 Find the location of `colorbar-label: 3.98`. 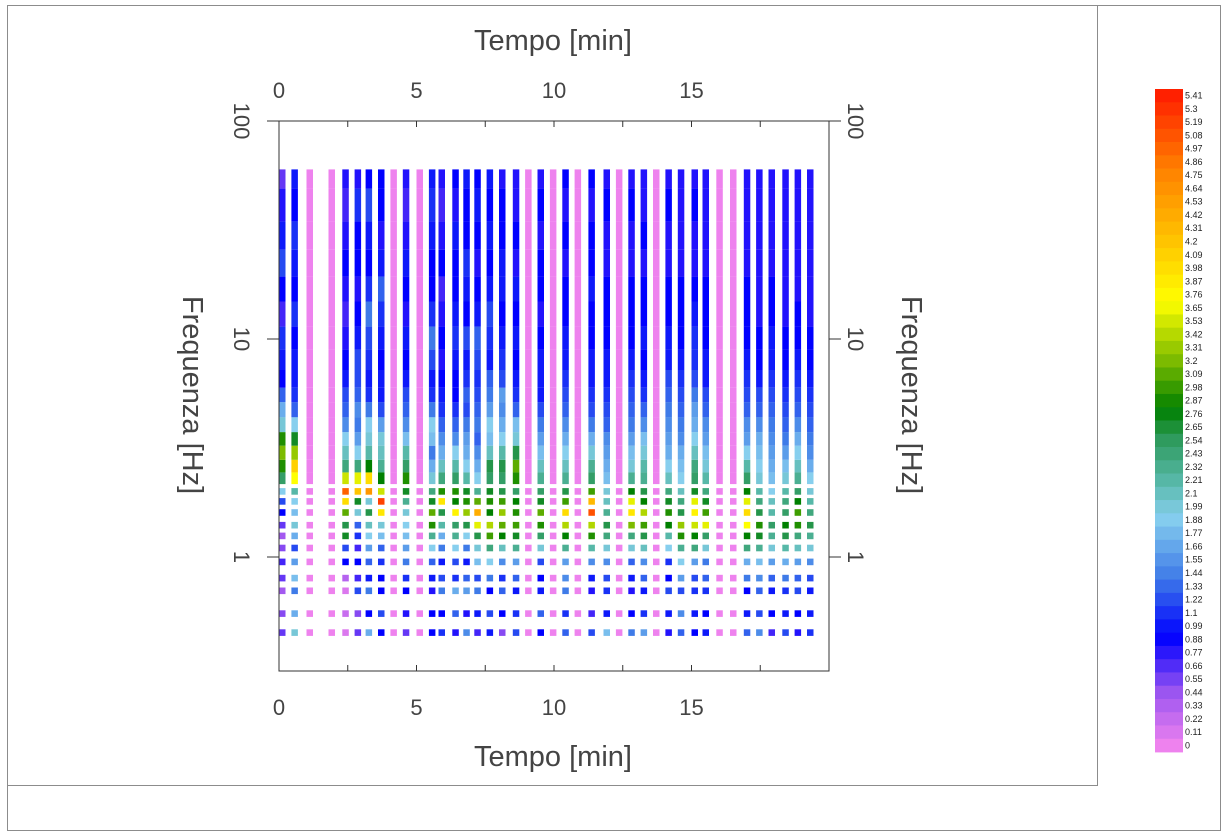

colorbar-label: 3.98 is located at coordinates (1194, 268).